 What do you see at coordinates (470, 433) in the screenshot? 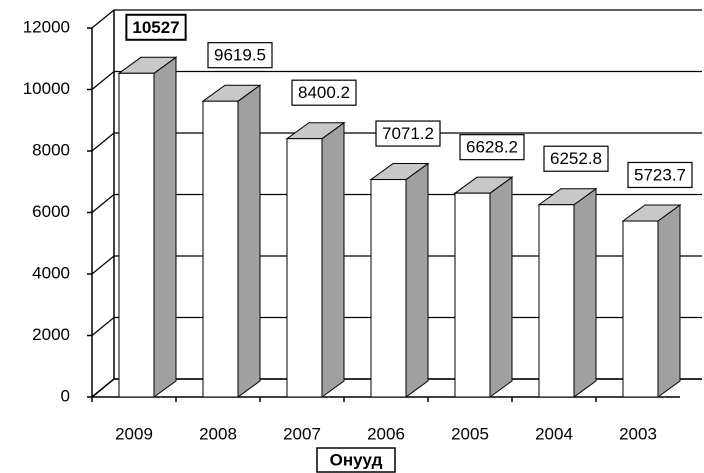
I see `x-tick-label: 2005` at bounding box center [470, 433].